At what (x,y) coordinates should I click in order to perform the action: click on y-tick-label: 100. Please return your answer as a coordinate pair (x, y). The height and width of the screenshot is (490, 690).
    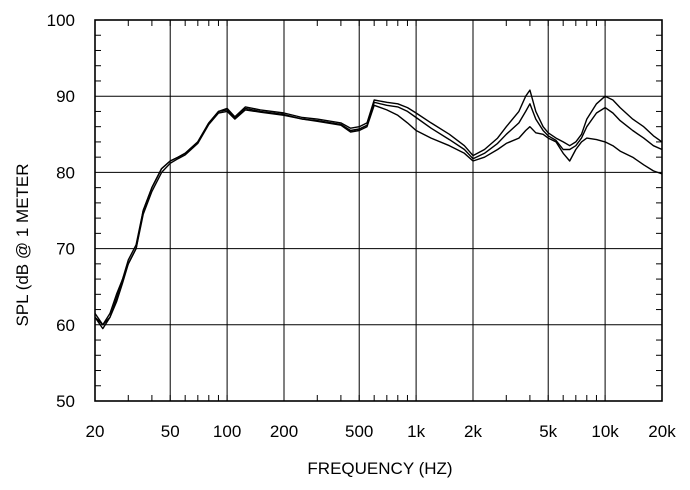
    Looking at the image, I should click on (61, 20).